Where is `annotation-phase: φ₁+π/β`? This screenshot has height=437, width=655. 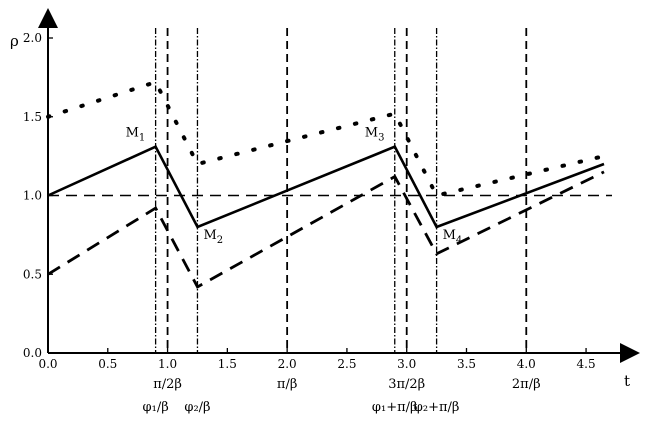
annotation-phase: φ₁+π/β is located at coordinates (395, 407).